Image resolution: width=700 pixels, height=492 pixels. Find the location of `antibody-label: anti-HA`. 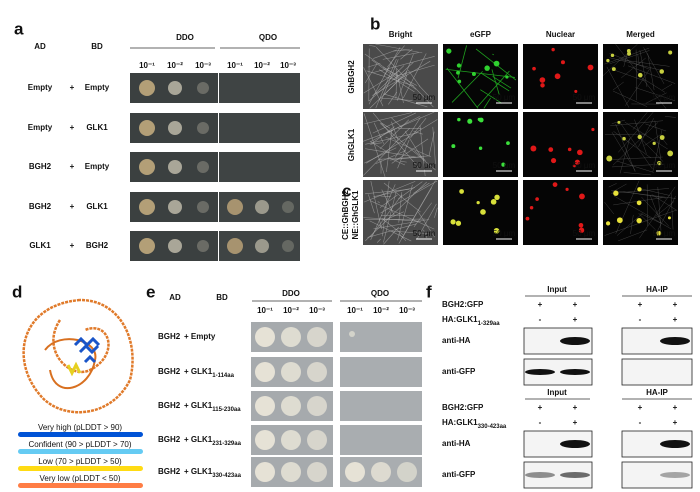

antibody-label: anti-HA is located at coordinates (456, 443).